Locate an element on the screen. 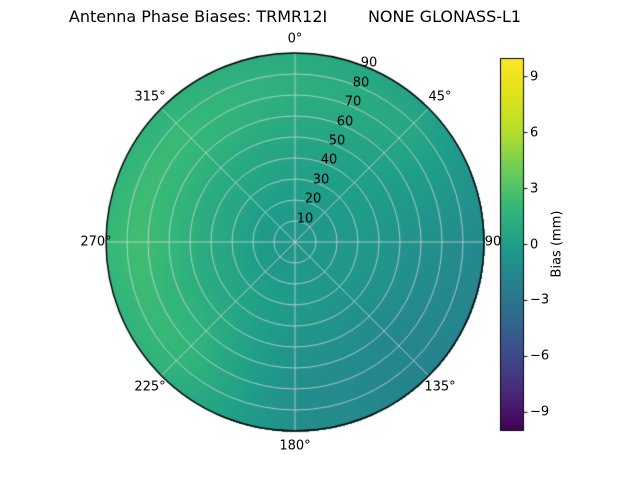 This screenshot has width=640, height=480. theta-tick-label: 45° is located at coordinates (440, 97).